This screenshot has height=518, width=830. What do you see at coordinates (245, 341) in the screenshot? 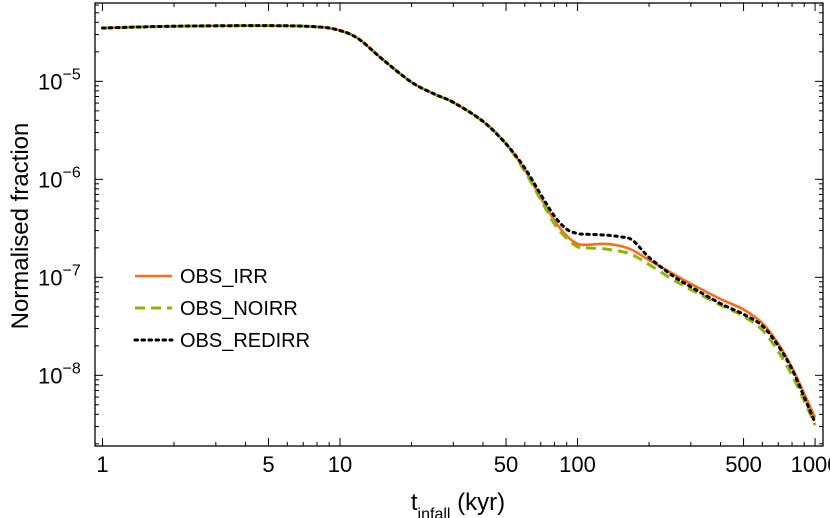
I see `legend-label: OBS_REDIRR` at bounding box center [245, 341].